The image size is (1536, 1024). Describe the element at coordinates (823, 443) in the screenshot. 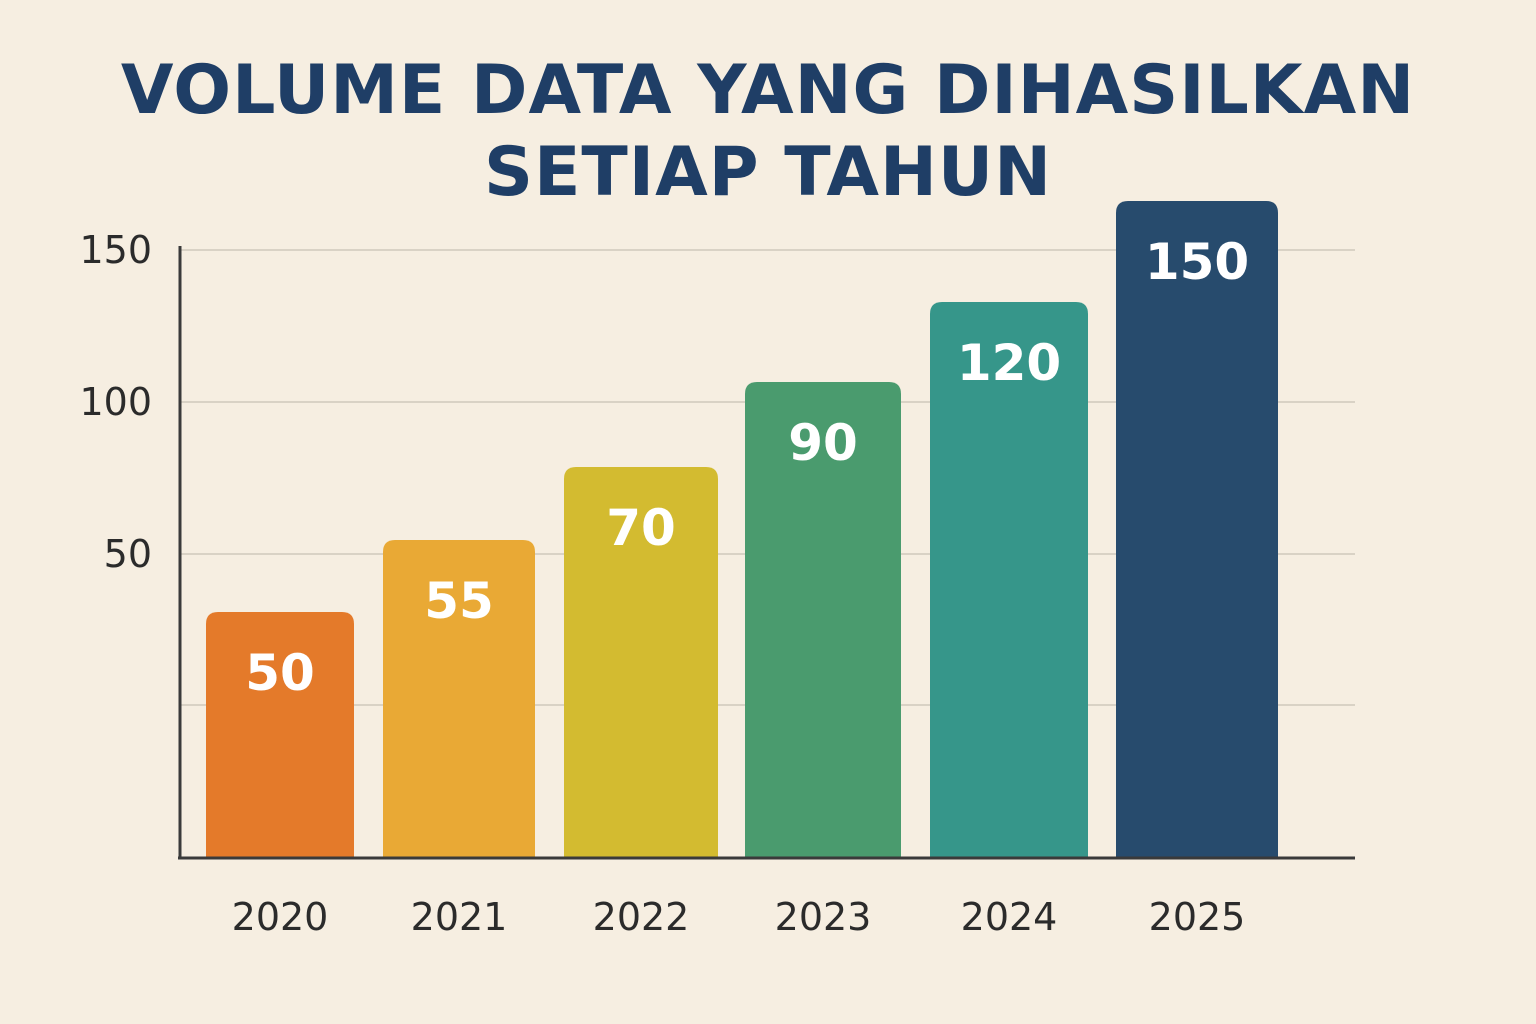

I see `bar-value-label: 90` at that location.